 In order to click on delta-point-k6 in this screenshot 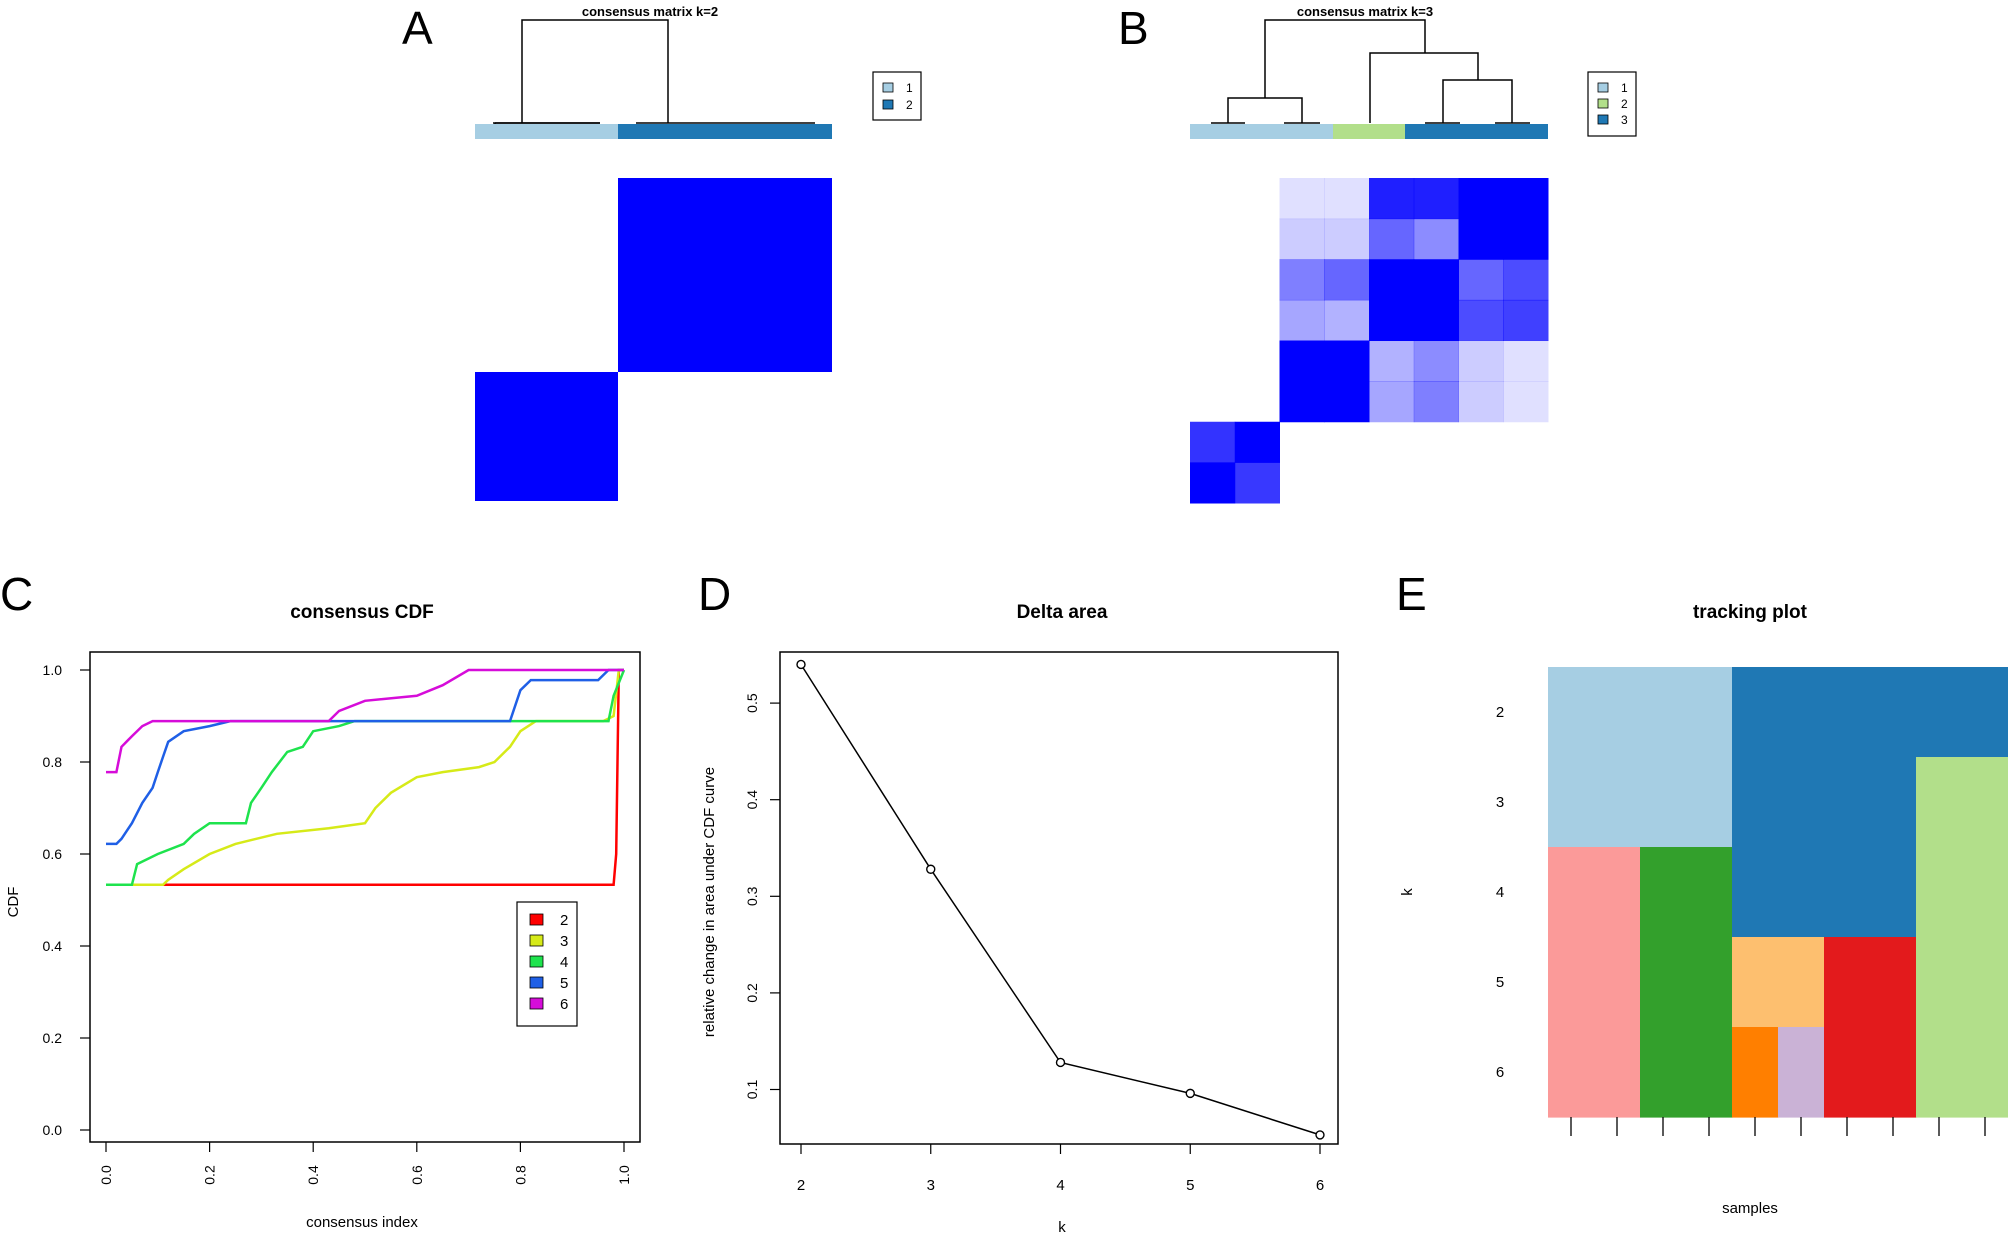, I will do `click(1320, 1135)`.